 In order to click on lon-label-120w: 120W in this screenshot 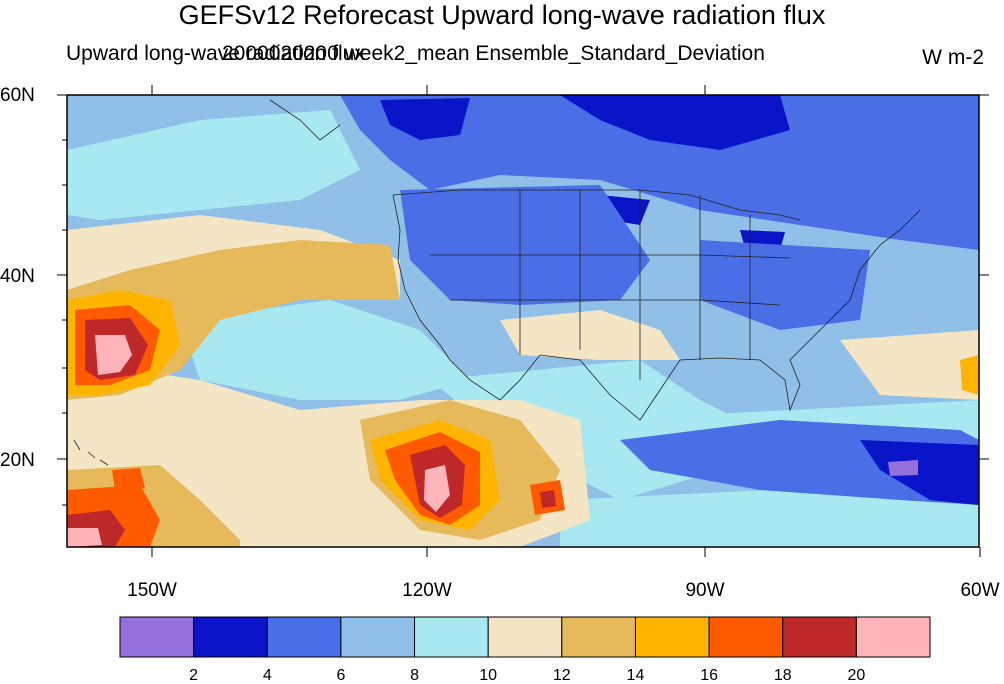, I will do `click(427, 590)`.